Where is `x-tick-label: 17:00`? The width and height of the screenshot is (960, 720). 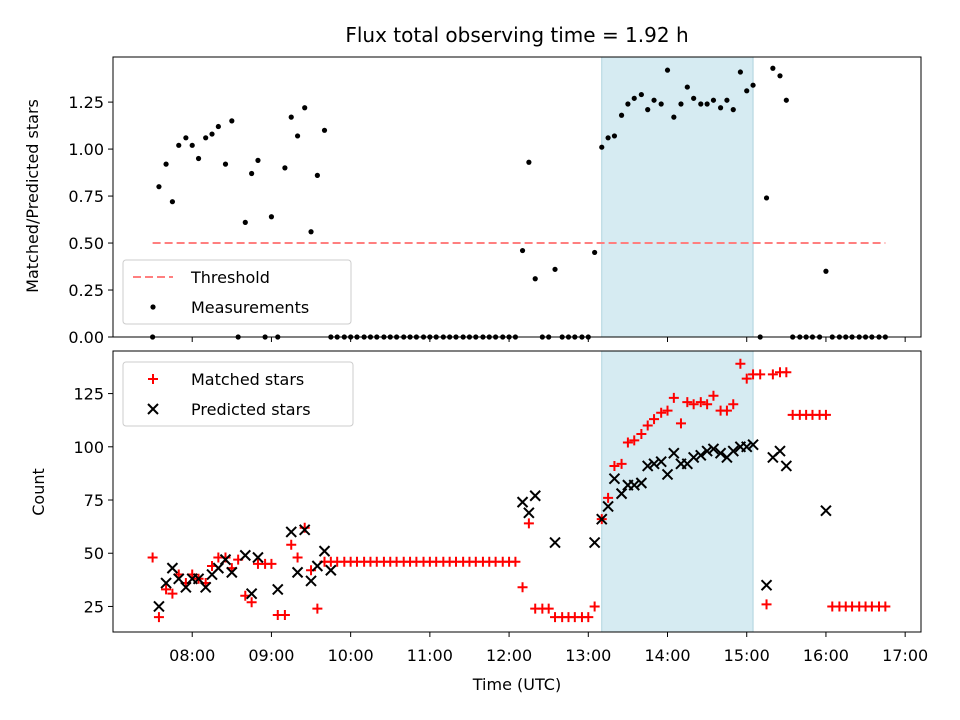
x-tick-label: 17:00 is located at coordinates (905, 655).